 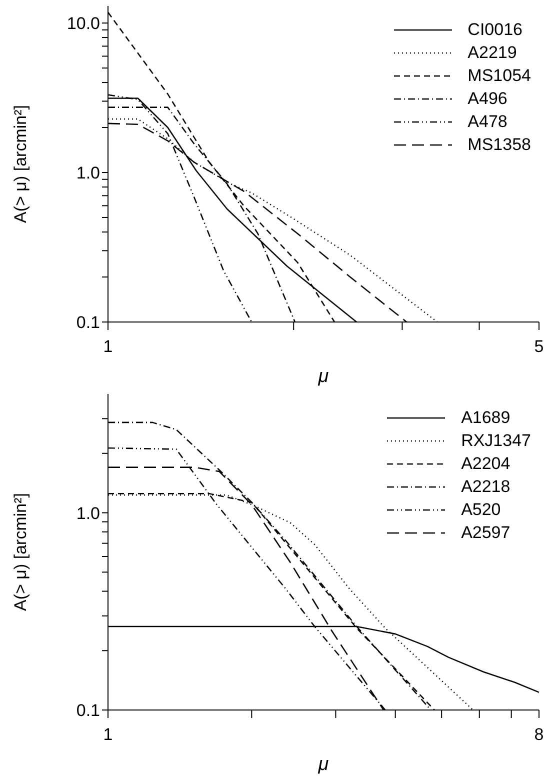 I want to click on legend-label: RXJ1347, so click(x=496, y=440).